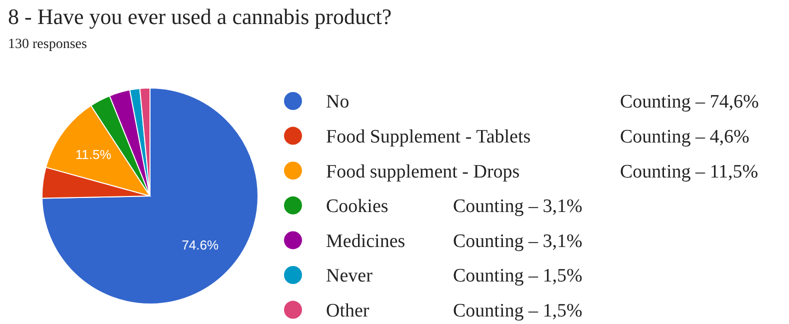 Image resolution: width=789 pixels, height=324 pixels. What do you see at coordinates (350, 276) in the screenshot?
I see `legend-label: Never` at bounding box center [350, 276].